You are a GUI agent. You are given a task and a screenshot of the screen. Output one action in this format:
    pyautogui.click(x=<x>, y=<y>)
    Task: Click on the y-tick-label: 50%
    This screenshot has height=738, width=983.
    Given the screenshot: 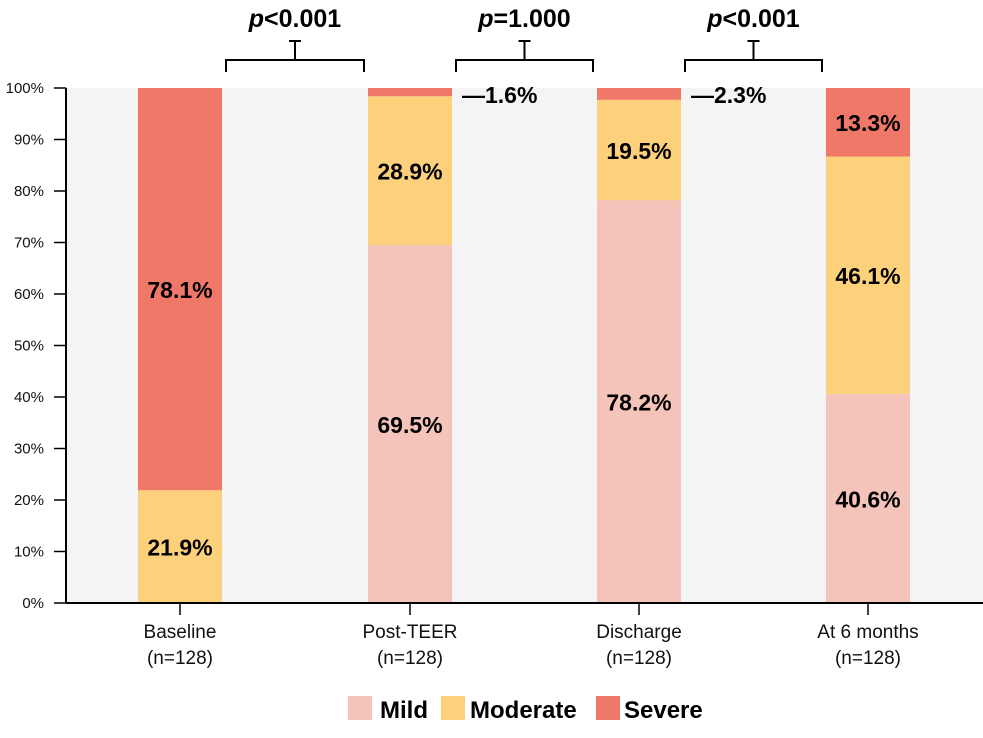 What is the action you would take?
    pyautogui.click(x=29, y=346)
    